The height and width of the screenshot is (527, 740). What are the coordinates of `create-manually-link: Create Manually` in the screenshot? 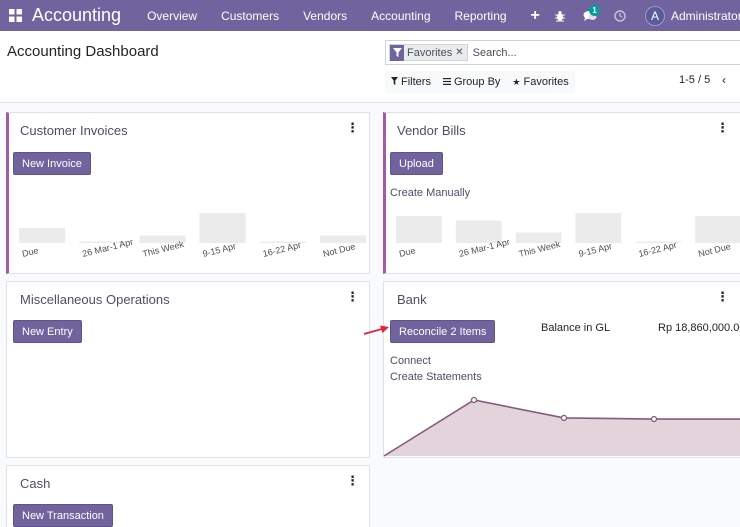 It's located at (430, 193).